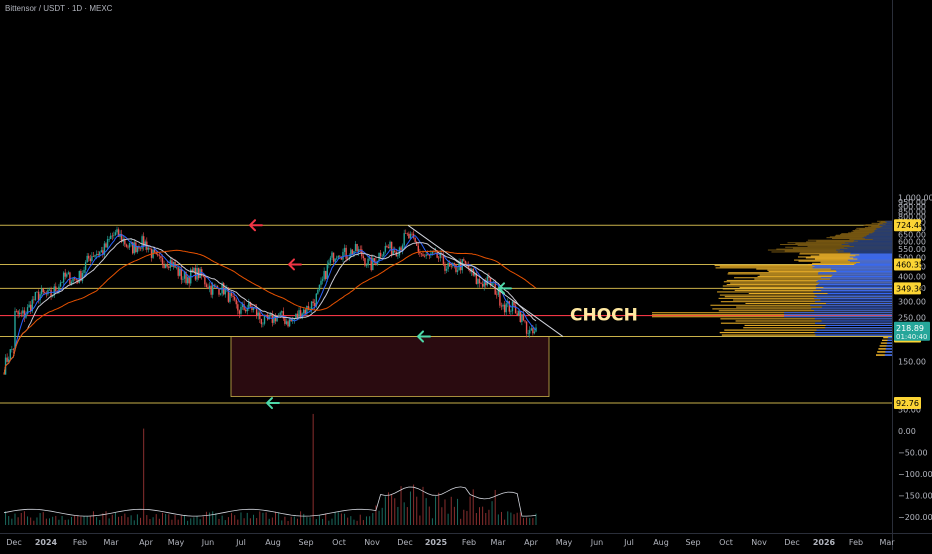  What do you see at coordinates (255, 225) in the screenshot?
I see `arrow-left-icon` at bounding box center [255, 225].